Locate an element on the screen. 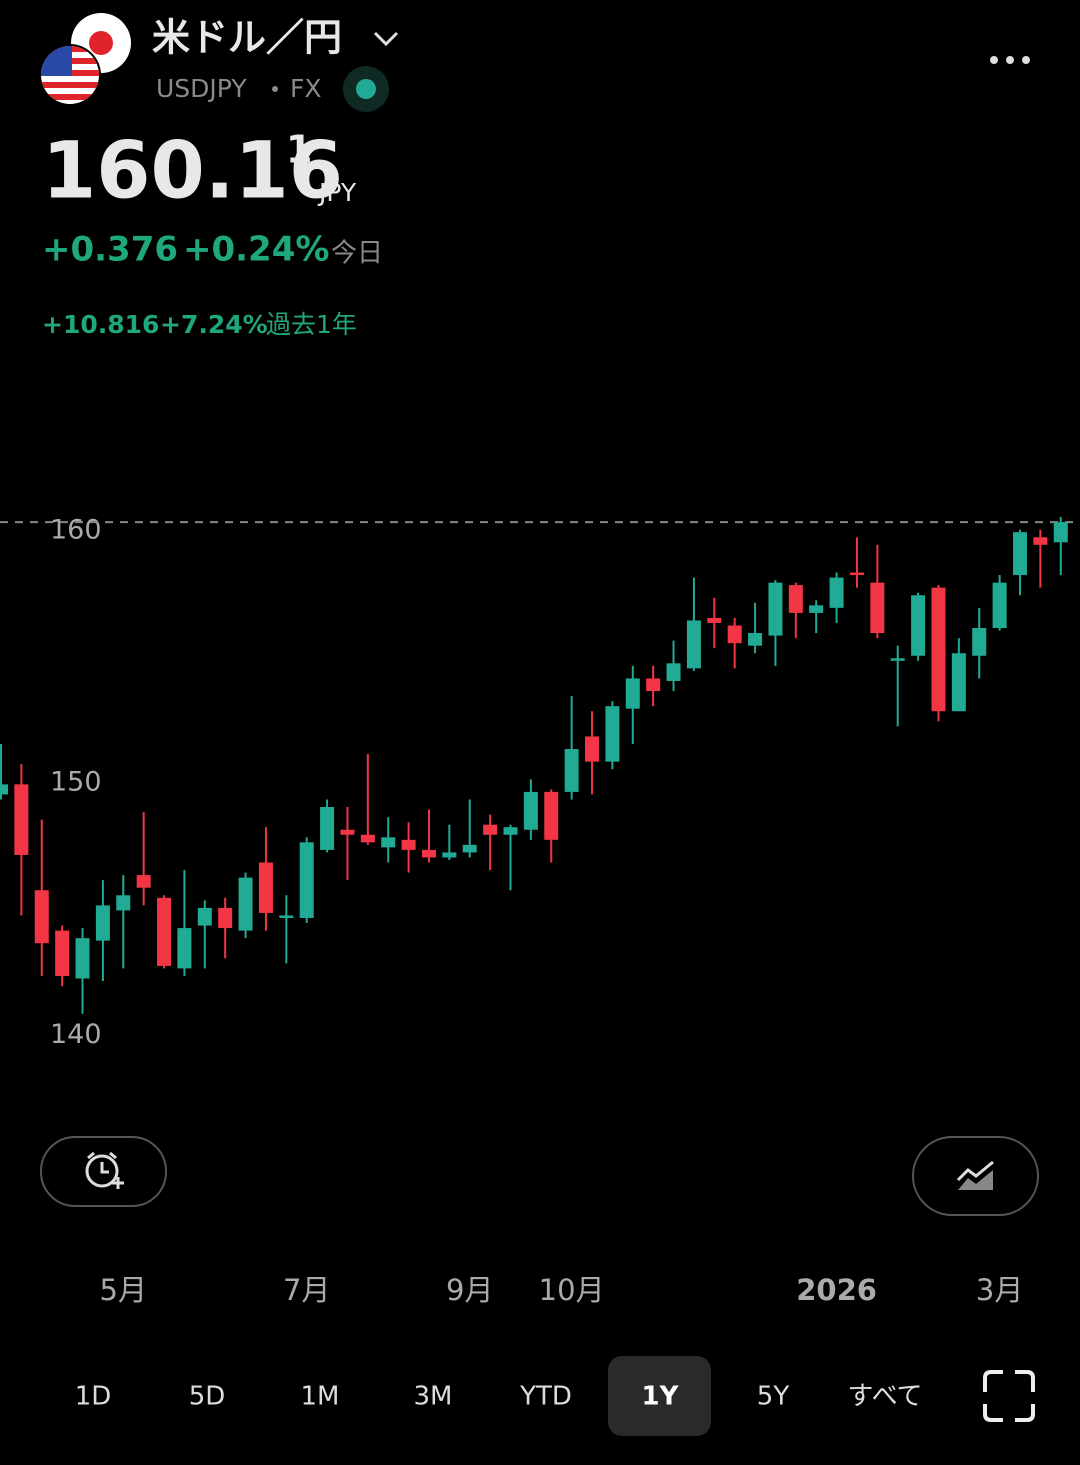 The image size is (1080, 1465). range-option: 1Y is located at coordinates (661, 1397).